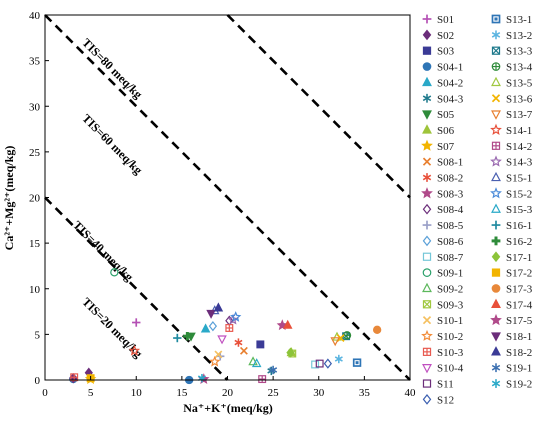  I want to click on legend-label: S09-3, so click(450, 305).